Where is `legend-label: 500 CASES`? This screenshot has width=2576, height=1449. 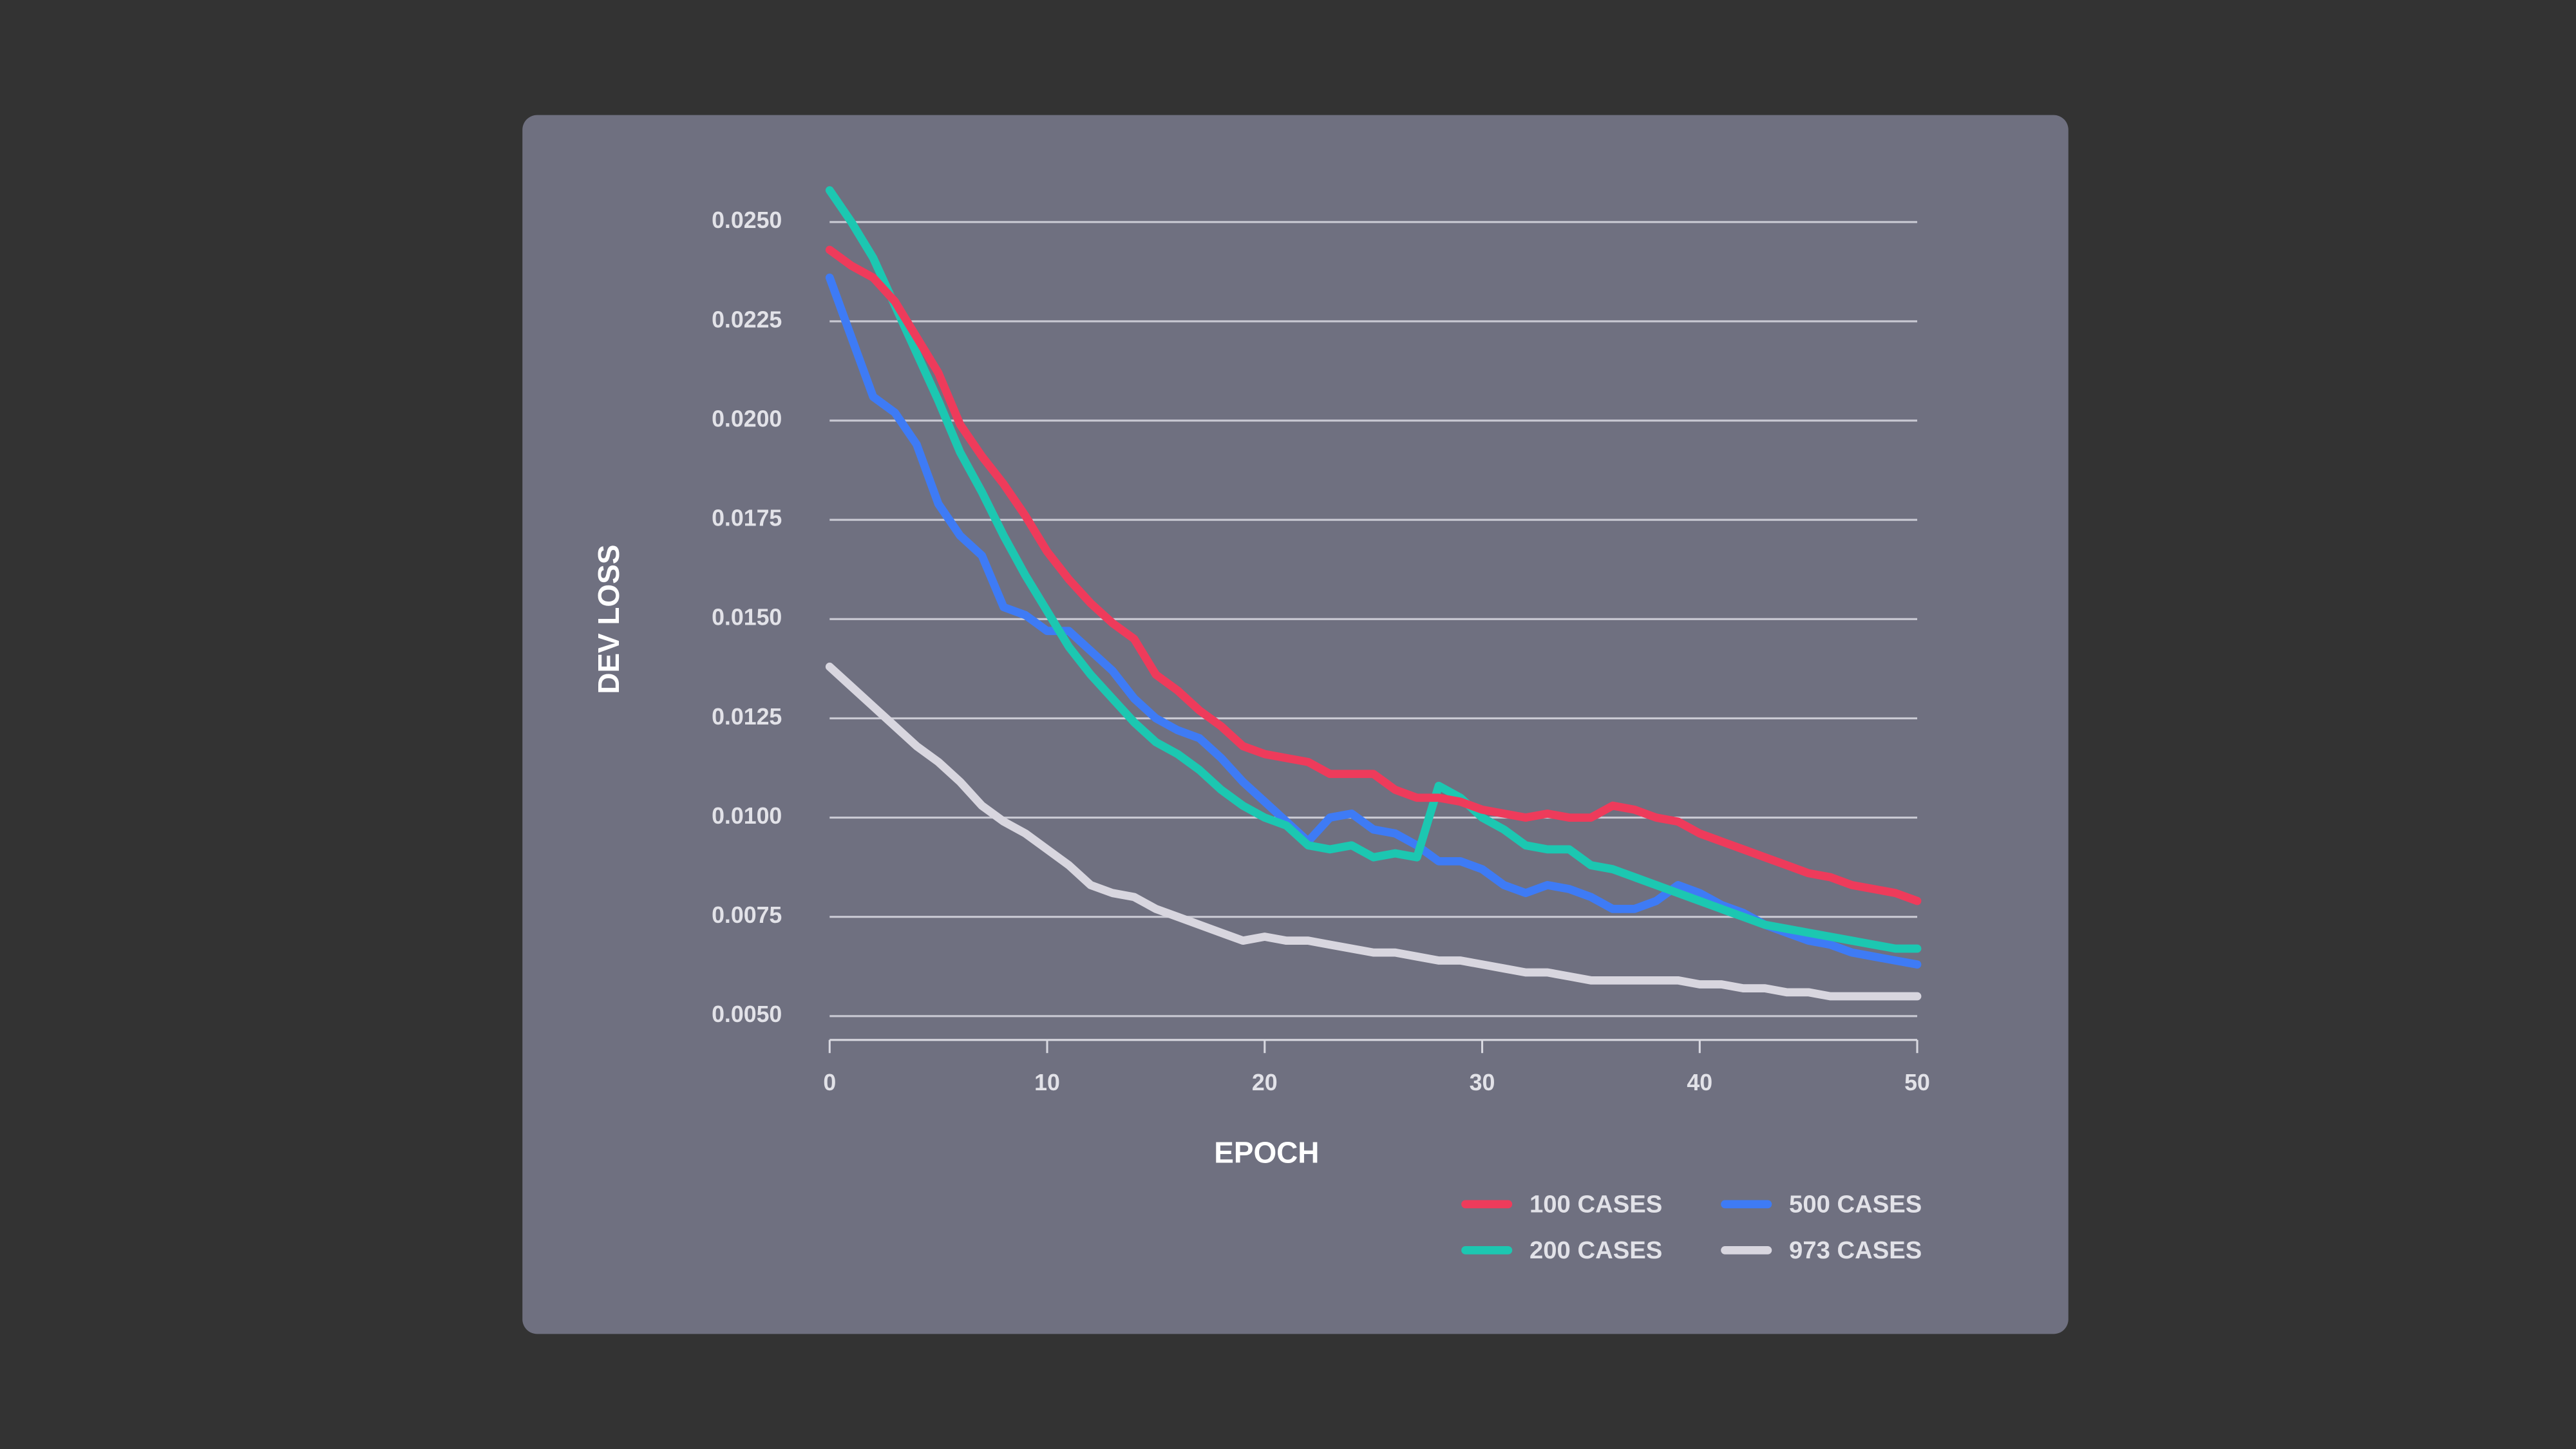 legend-label: 500 CASES is located at coordinates (1855, 1204).